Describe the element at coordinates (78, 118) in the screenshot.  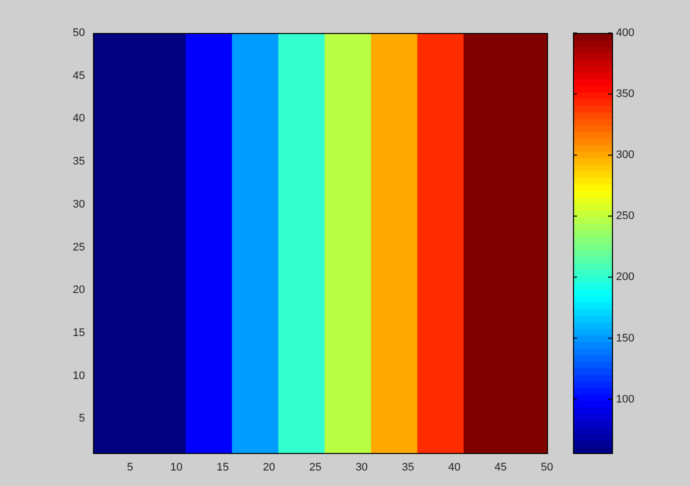
I see `y-tick-label: 40` at that location.